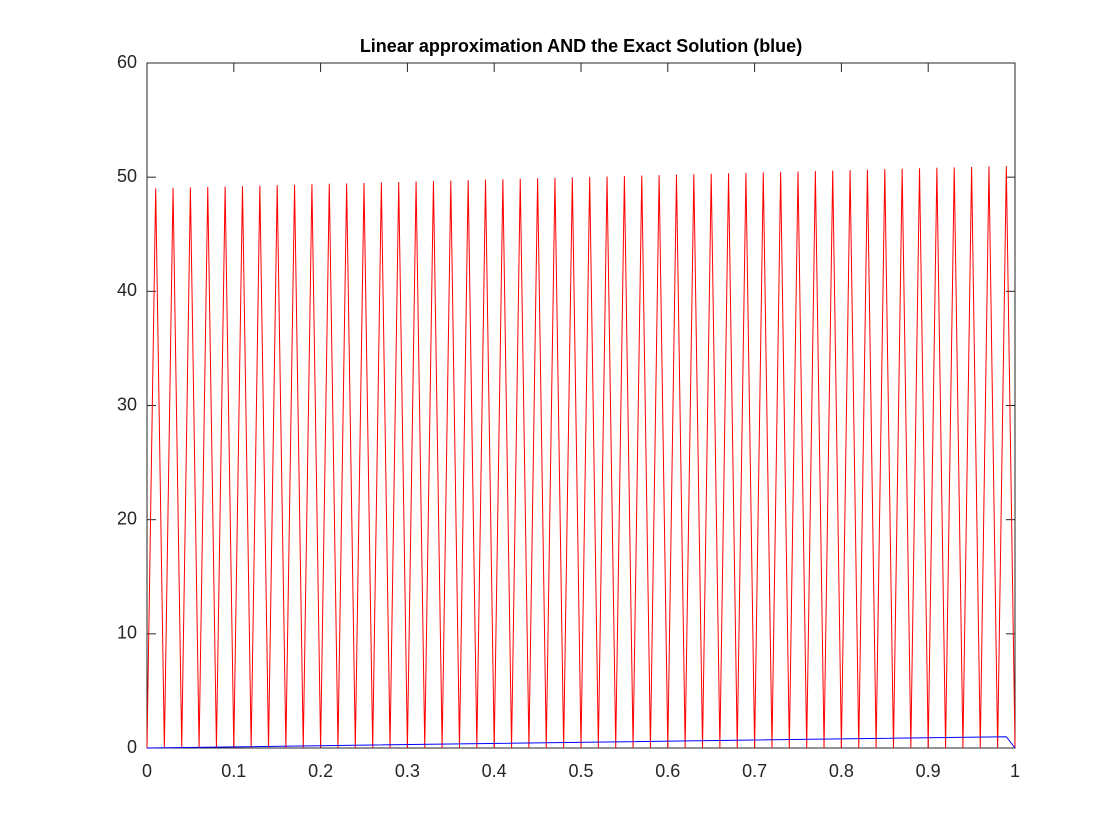 This screenshot has height=840, width=1120. Describe the element at coordinates (320, 771) in the screenshot. I see `x-tick-label: 0.2` at that location.